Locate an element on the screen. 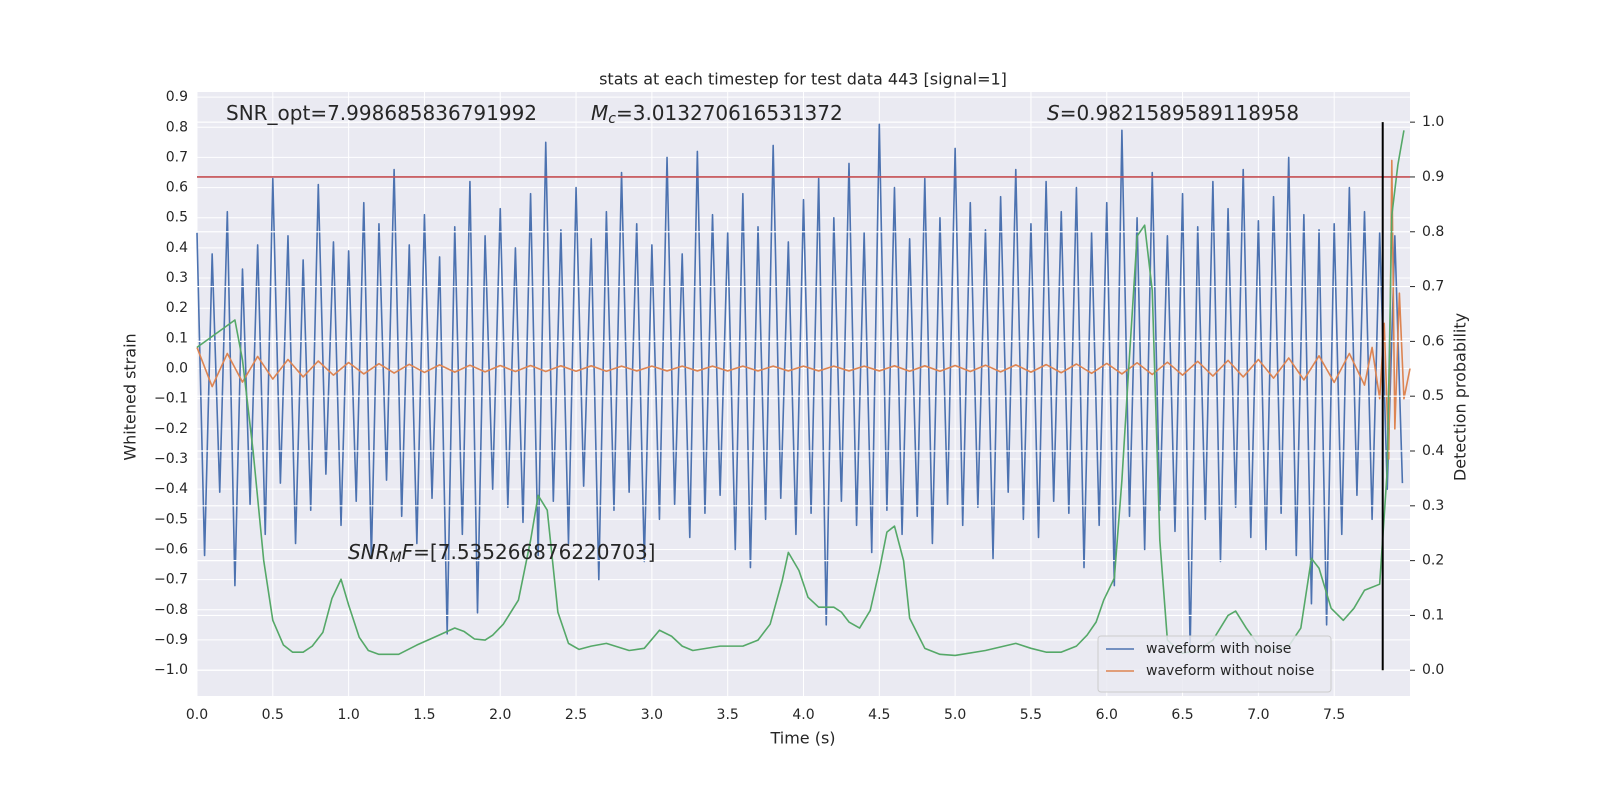  annotation-symbol: SNR is located at coordinates (369, 552).